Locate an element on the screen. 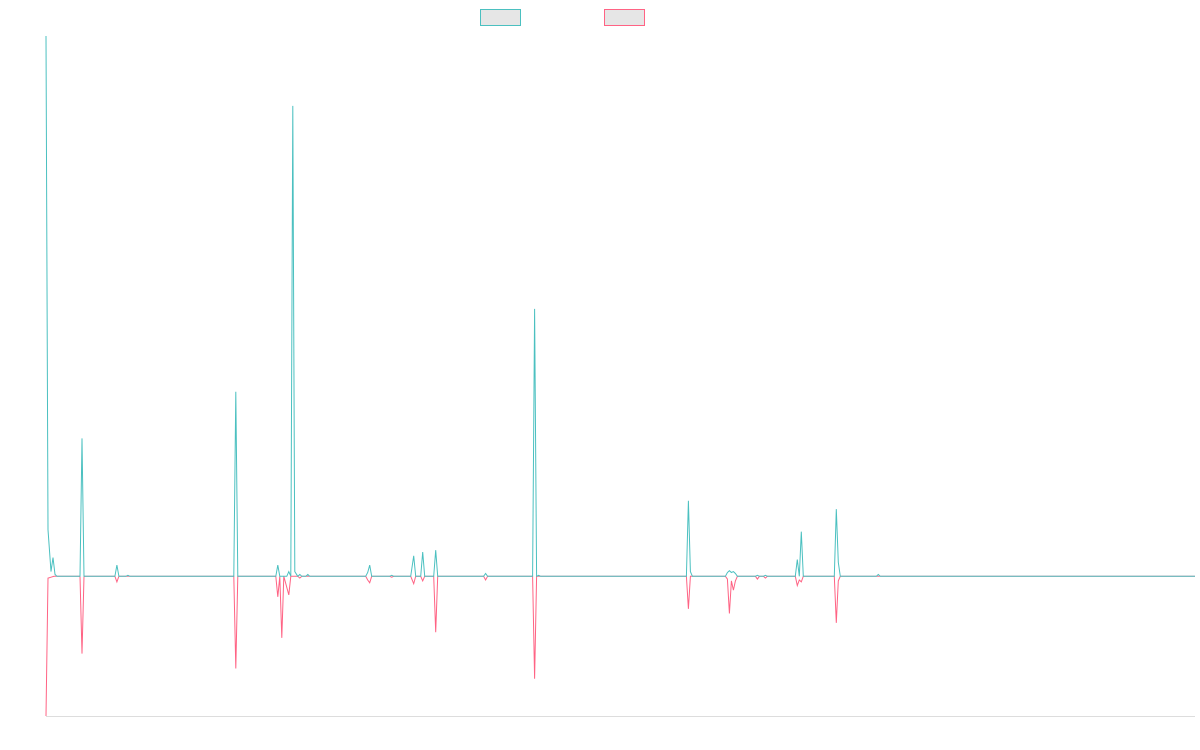 Image resolution: width=1200 pixels, height=750 pixels. legend-swatch-series-a is located at coordinates (500, 17).